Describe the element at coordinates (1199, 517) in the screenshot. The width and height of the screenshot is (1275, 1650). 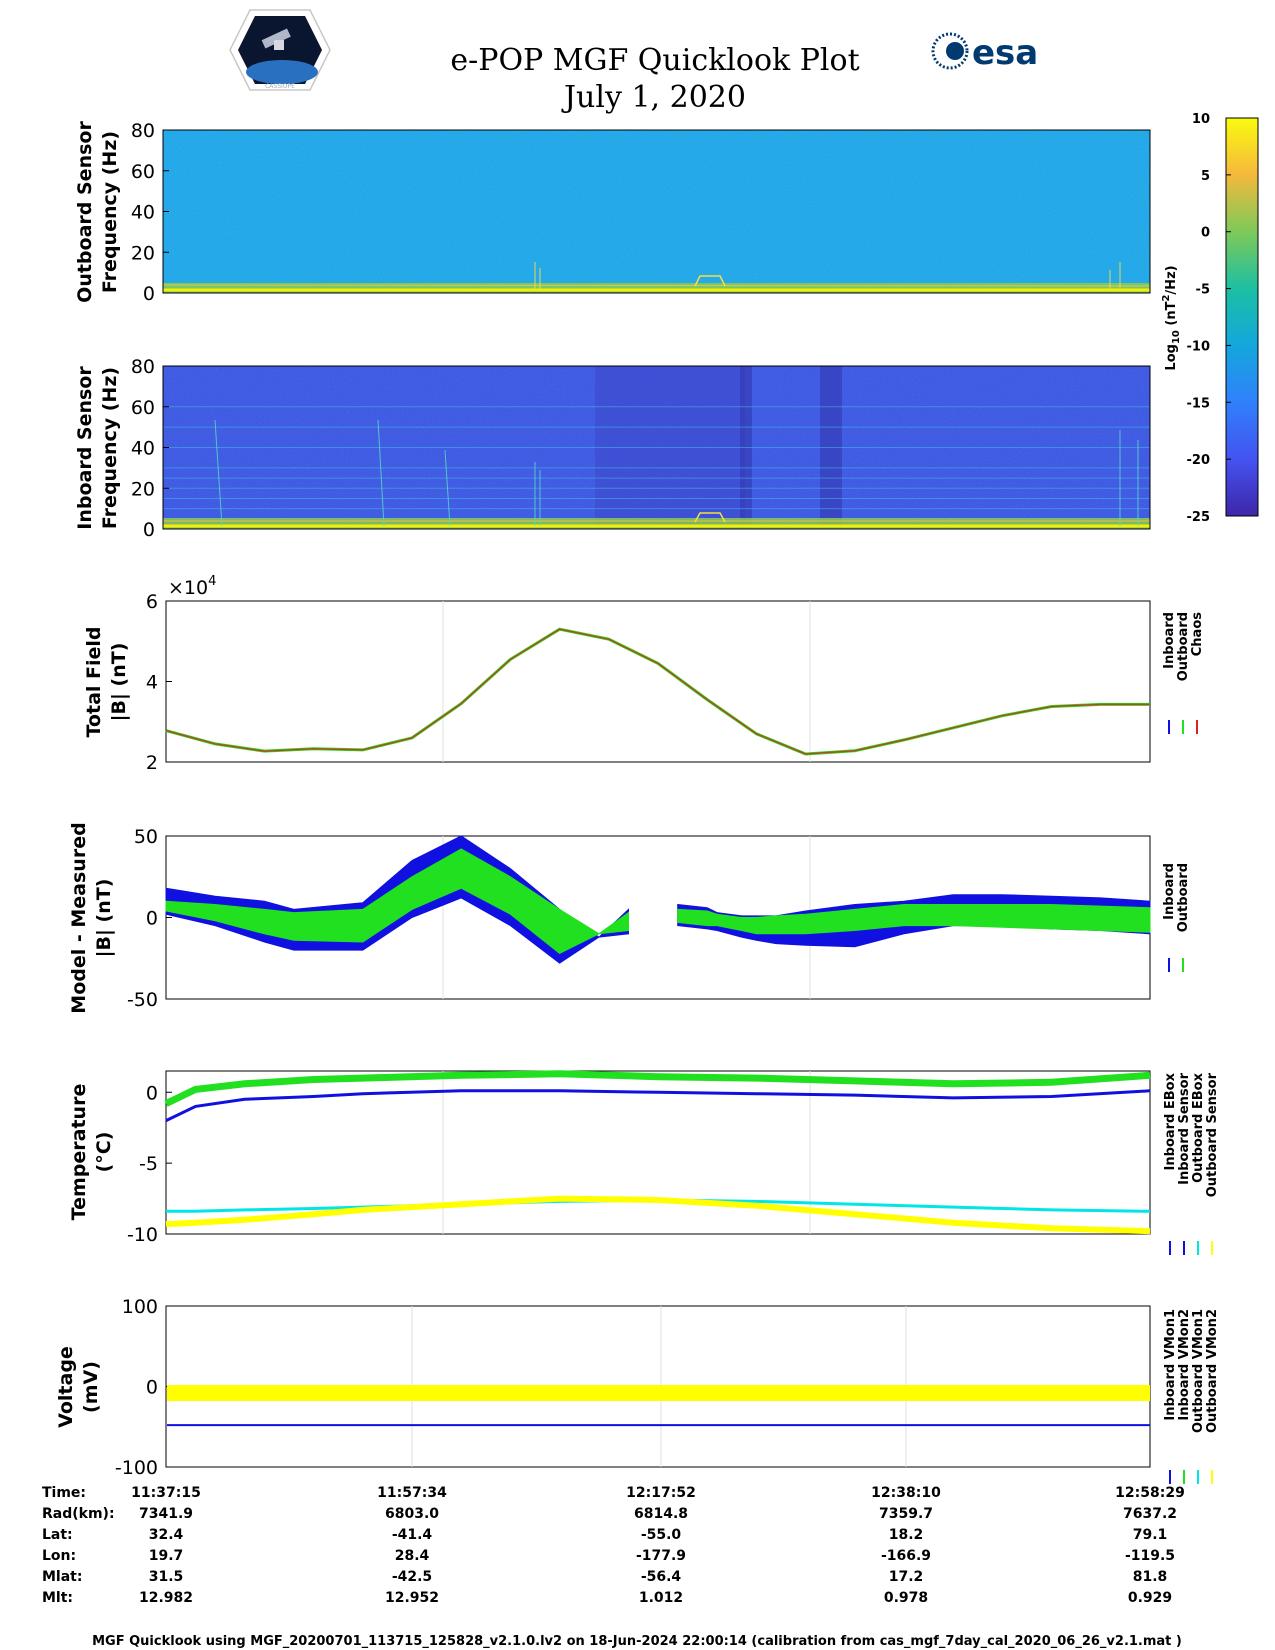
I see `colorbar-tick-label: -25` at that location.